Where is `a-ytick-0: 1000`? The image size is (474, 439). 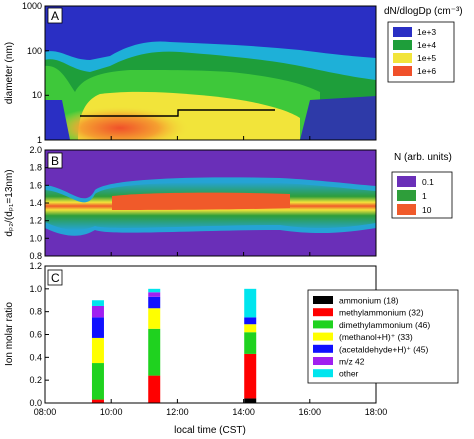 a-ytick-0: 1000 is located at coordinates (32, 6).